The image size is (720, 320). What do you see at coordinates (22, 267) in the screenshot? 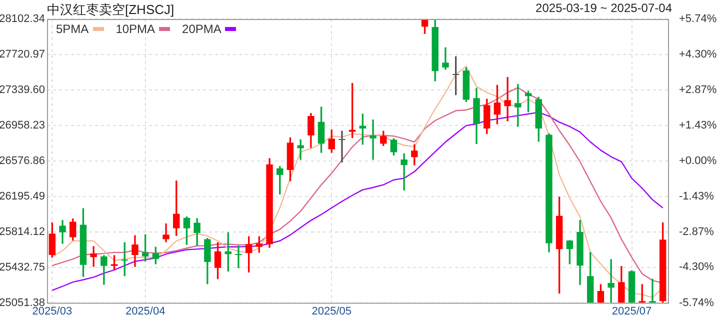
I see `y-tick-label: 25432.75` at bounding box center [22, 267].